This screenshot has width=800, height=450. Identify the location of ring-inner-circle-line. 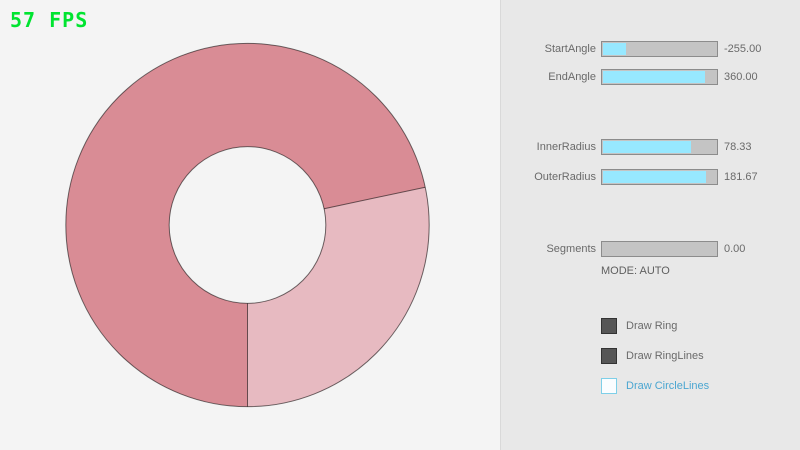
(247, 225).